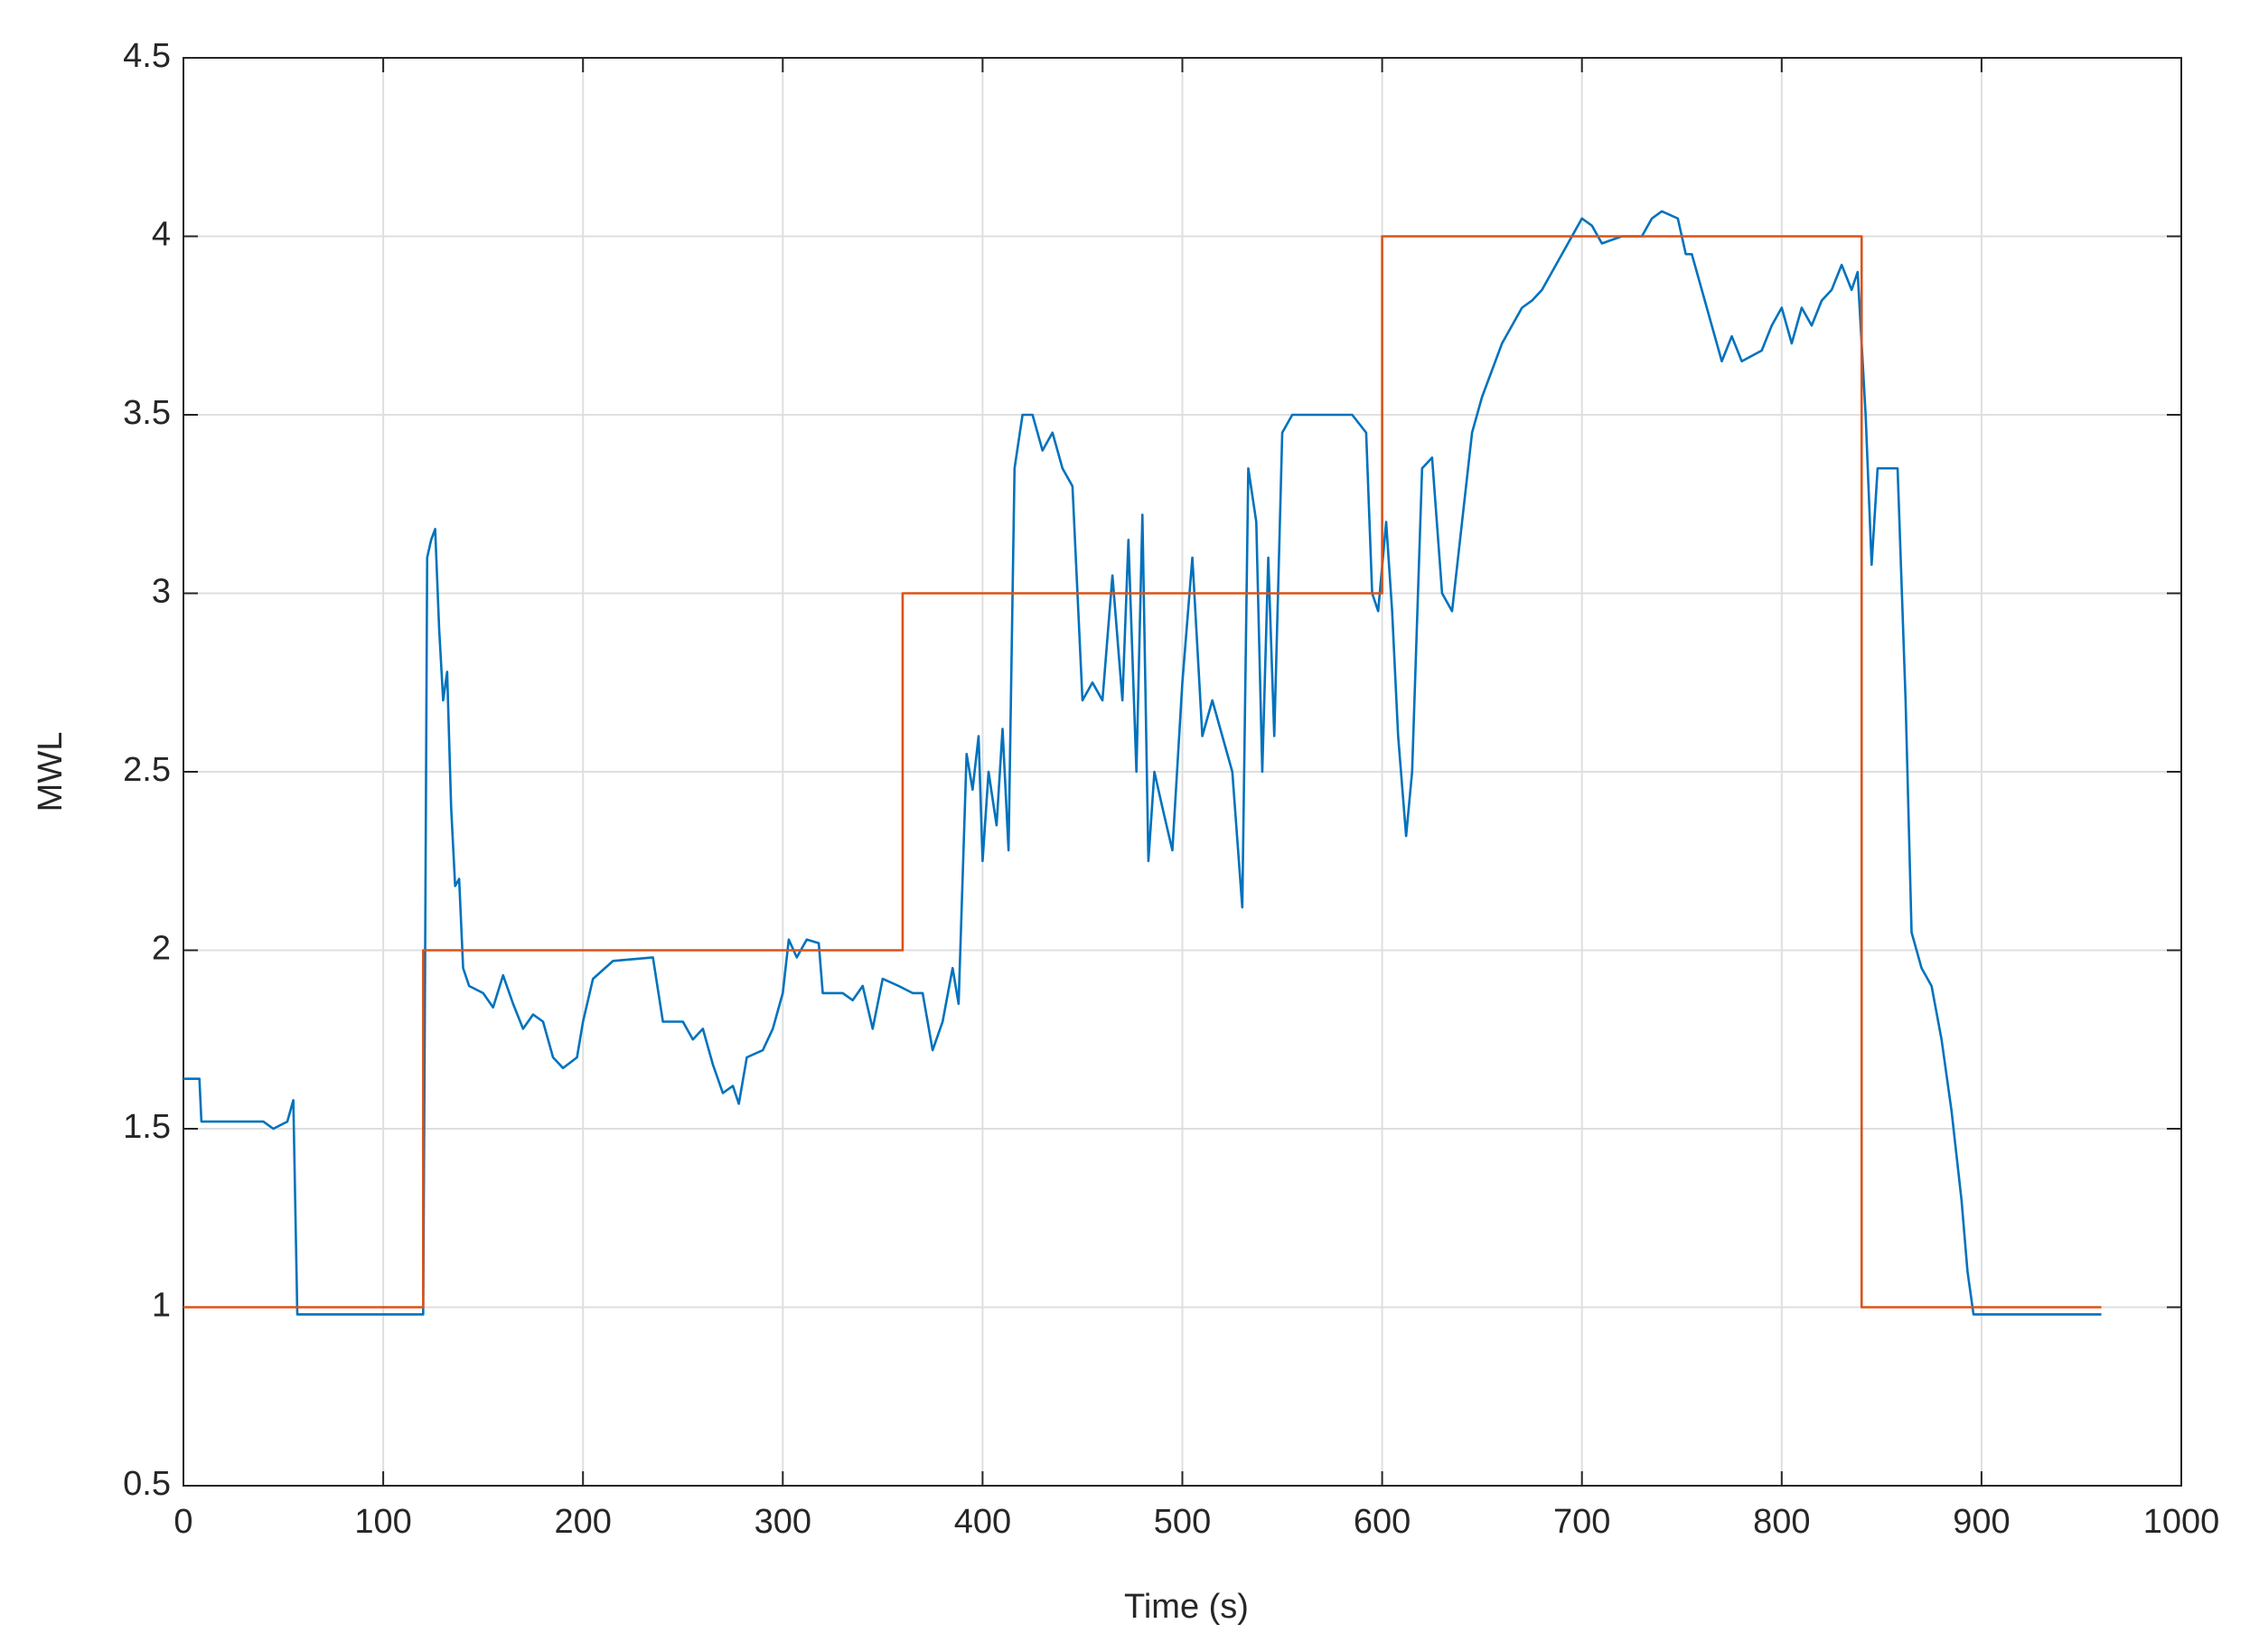 This screenshot has width=2259, height=1652. I want to click on y-tick-label: 1, so click(161, 1306).